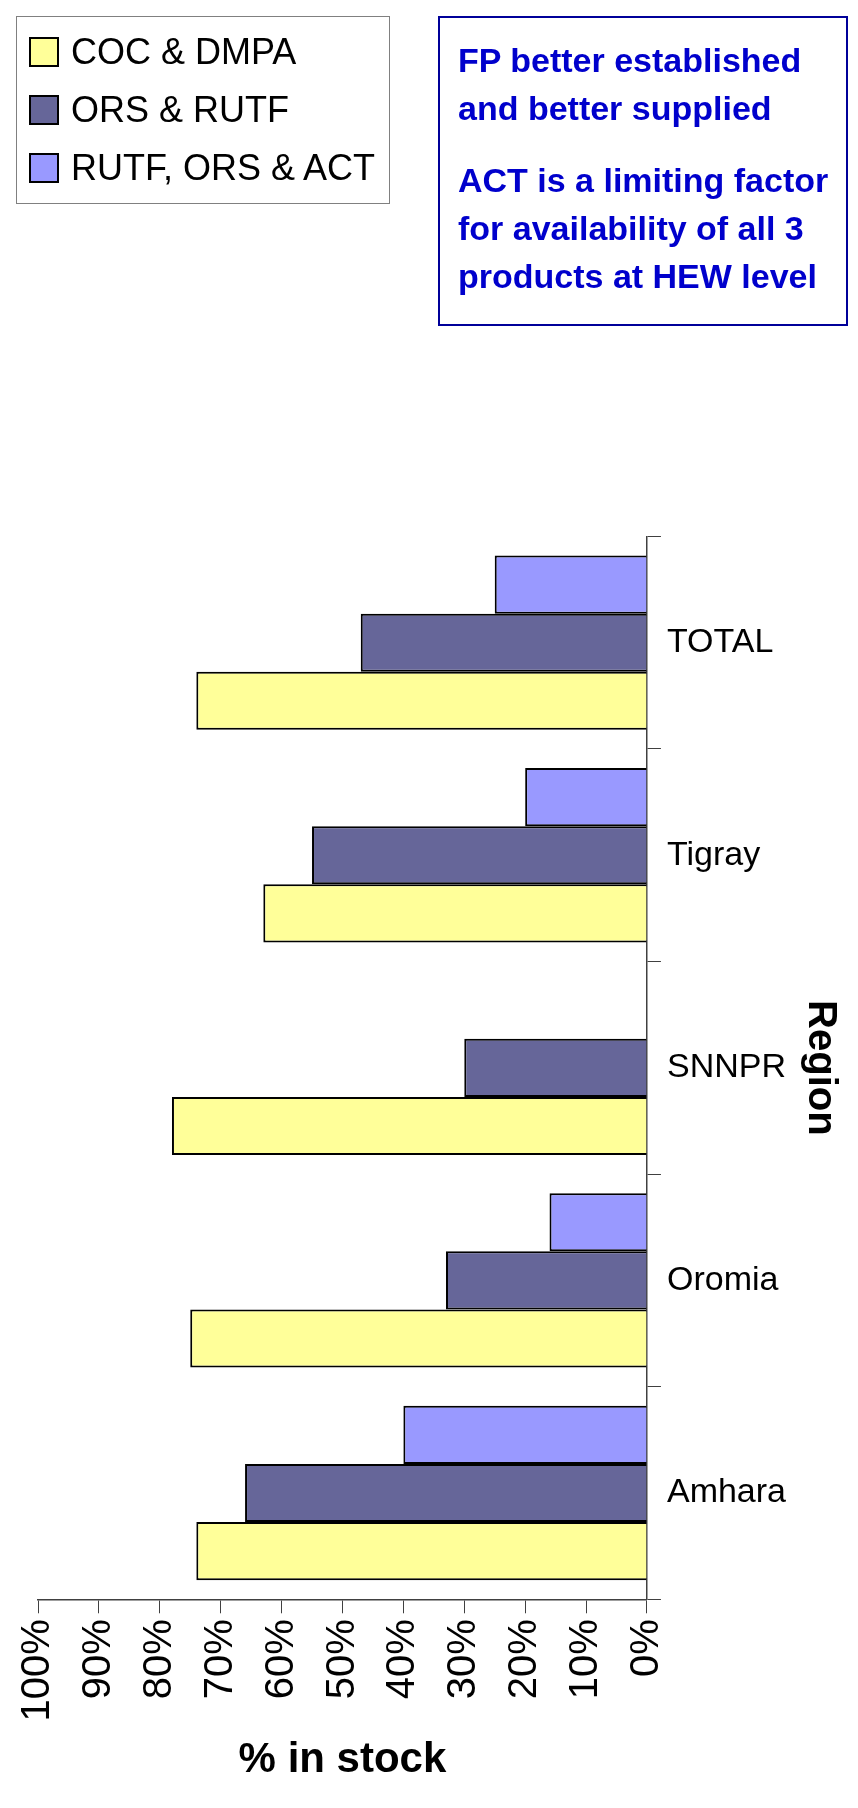 This screenshot has width=858, height=1808. I want to click on y-tick-label: Tigray, so click(713, 852).